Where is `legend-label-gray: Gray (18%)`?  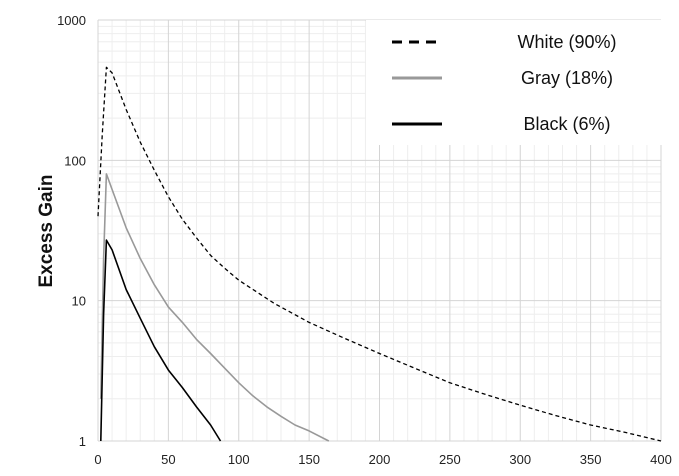
legend-label-gray: Gray (18%) is located at coordinates (567, 78).